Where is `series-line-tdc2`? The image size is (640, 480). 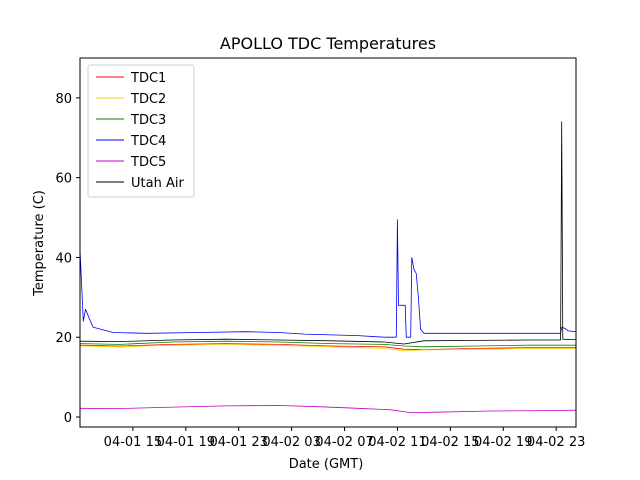 series-line-tdc2 is located at coordinates (327, 348).